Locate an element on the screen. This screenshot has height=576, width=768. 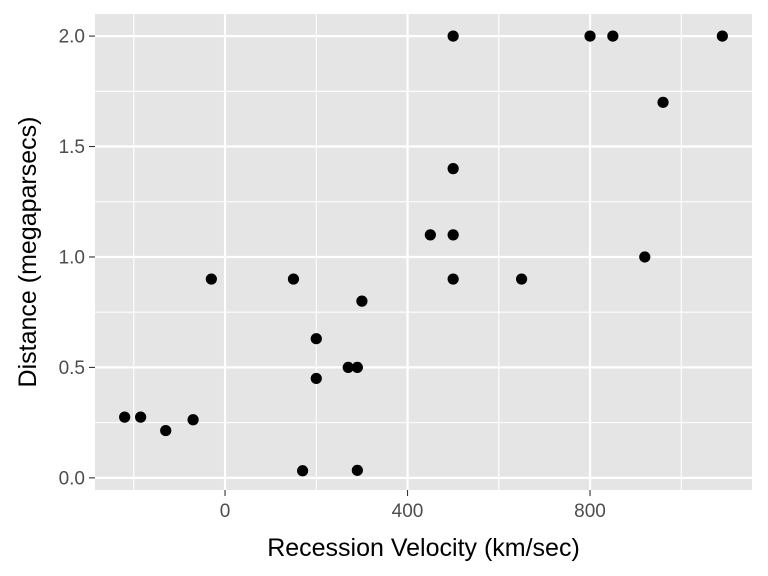
y-axis-ticks: 0.0 0.5 1.0 1.5 2.0 is located at coordinates (77, 258).